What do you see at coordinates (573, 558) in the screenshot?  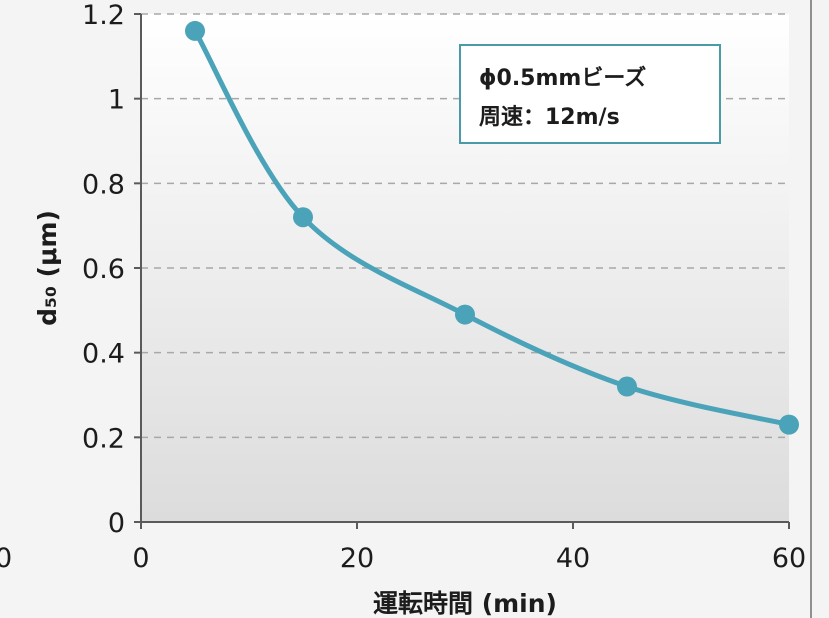 I see `x-tick-label: 40` at bounding box center [573, 558].